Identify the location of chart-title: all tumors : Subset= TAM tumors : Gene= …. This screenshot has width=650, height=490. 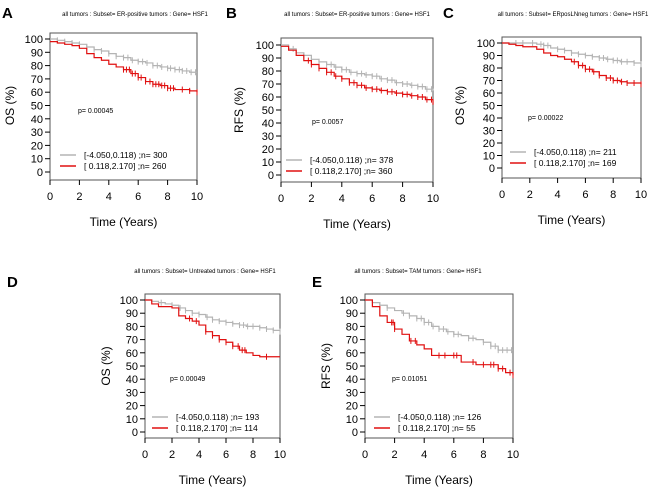
(418, 272).